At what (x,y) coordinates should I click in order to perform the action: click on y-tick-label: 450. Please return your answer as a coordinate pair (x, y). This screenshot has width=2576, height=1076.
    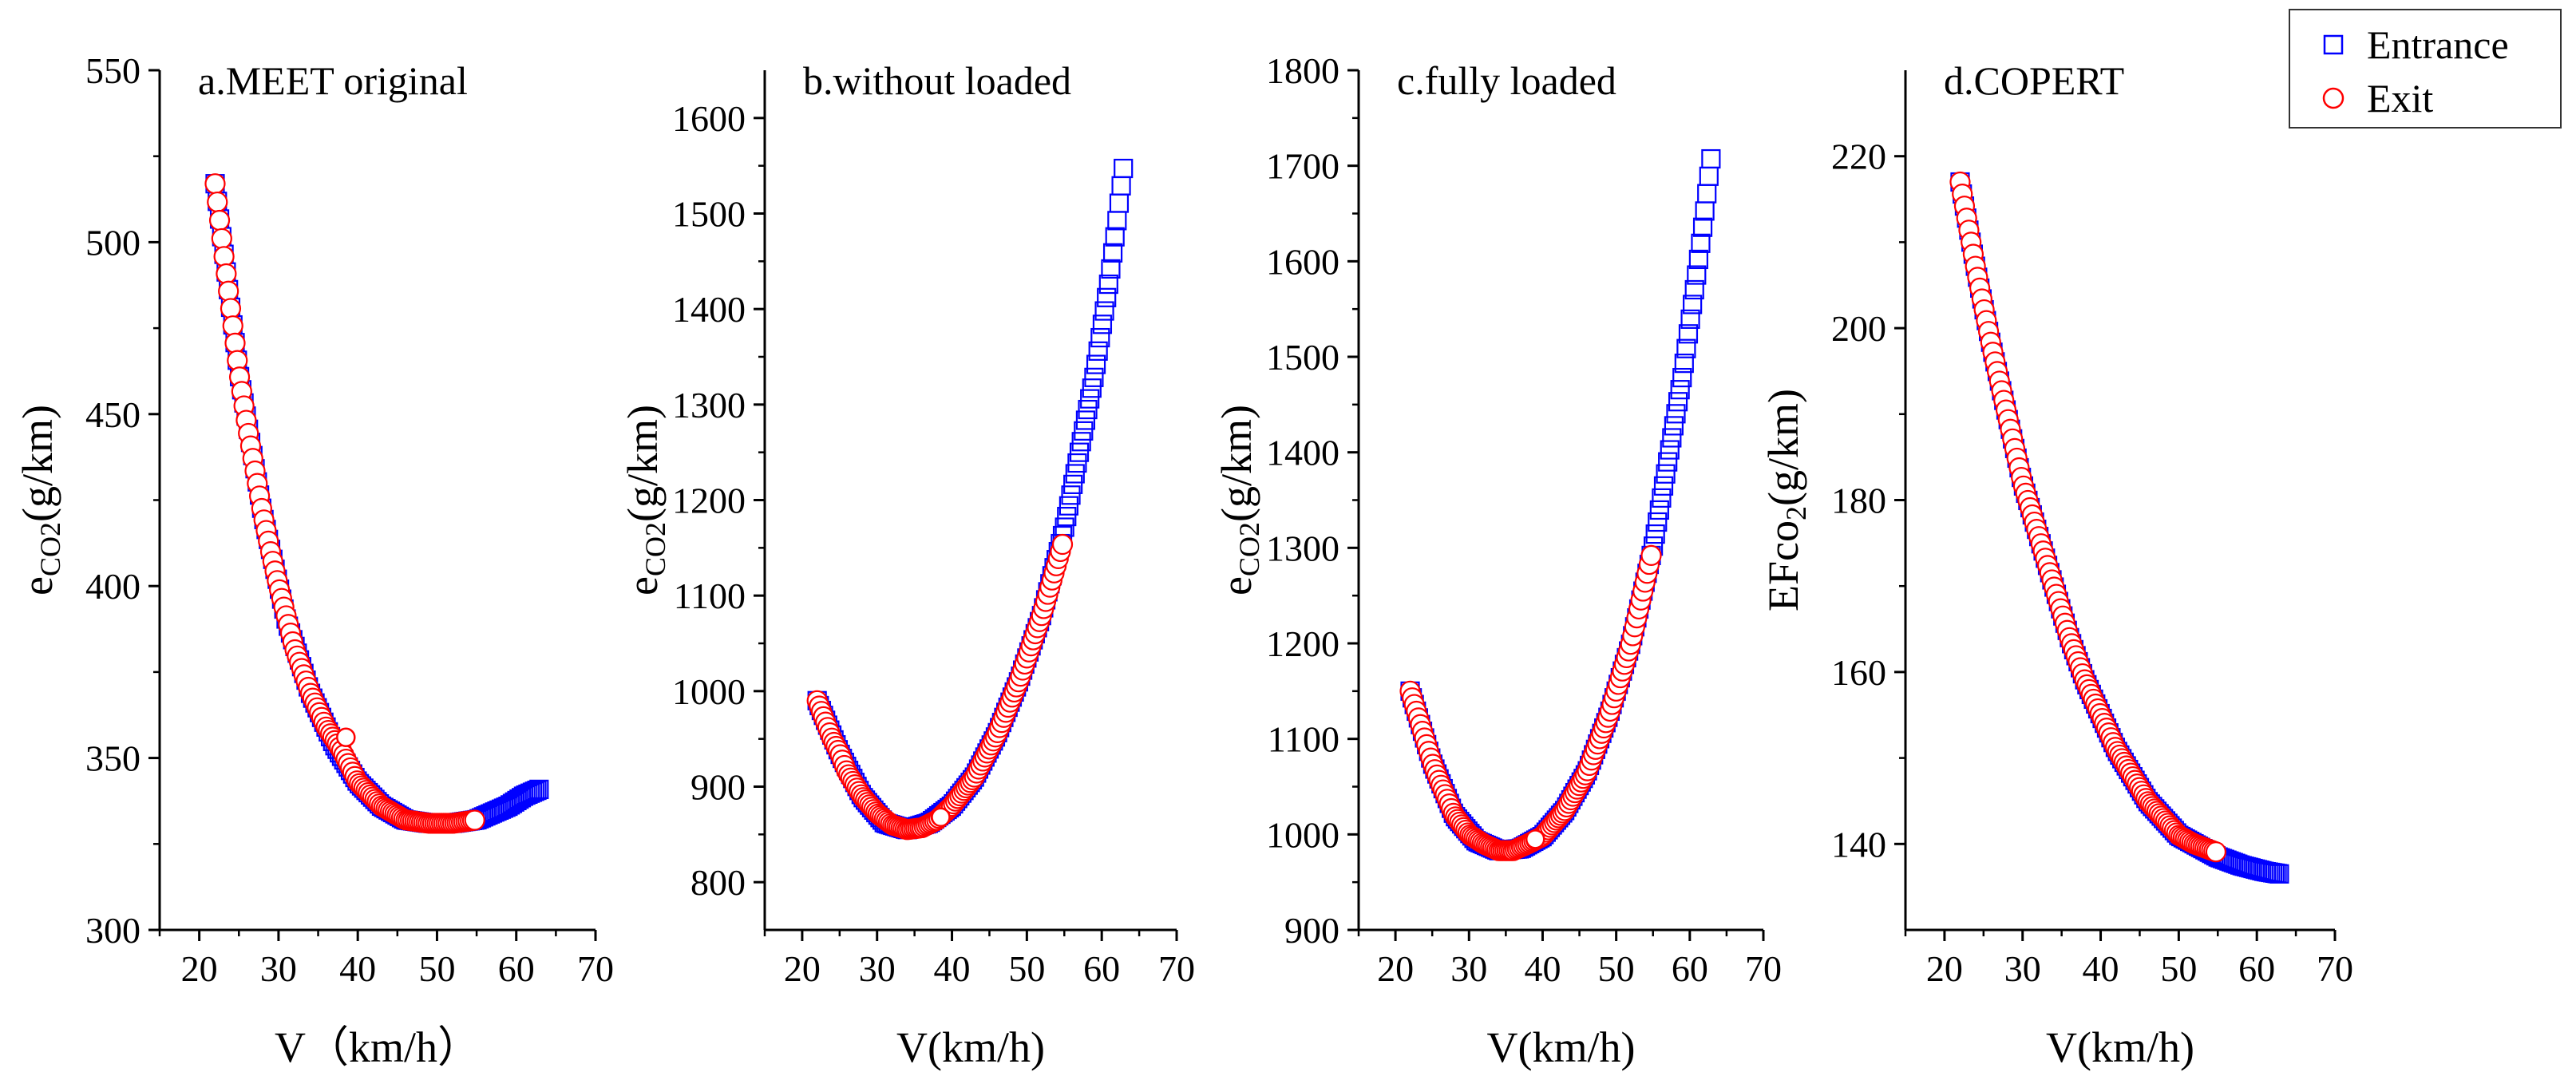
    Looking at the image, I should click on (112, 414).